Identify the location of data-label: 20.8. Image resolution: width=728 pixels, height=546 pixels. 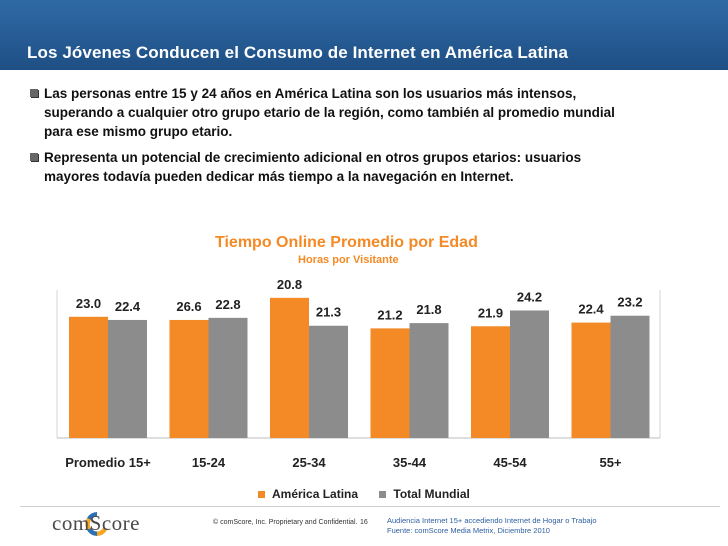
(289, 284).